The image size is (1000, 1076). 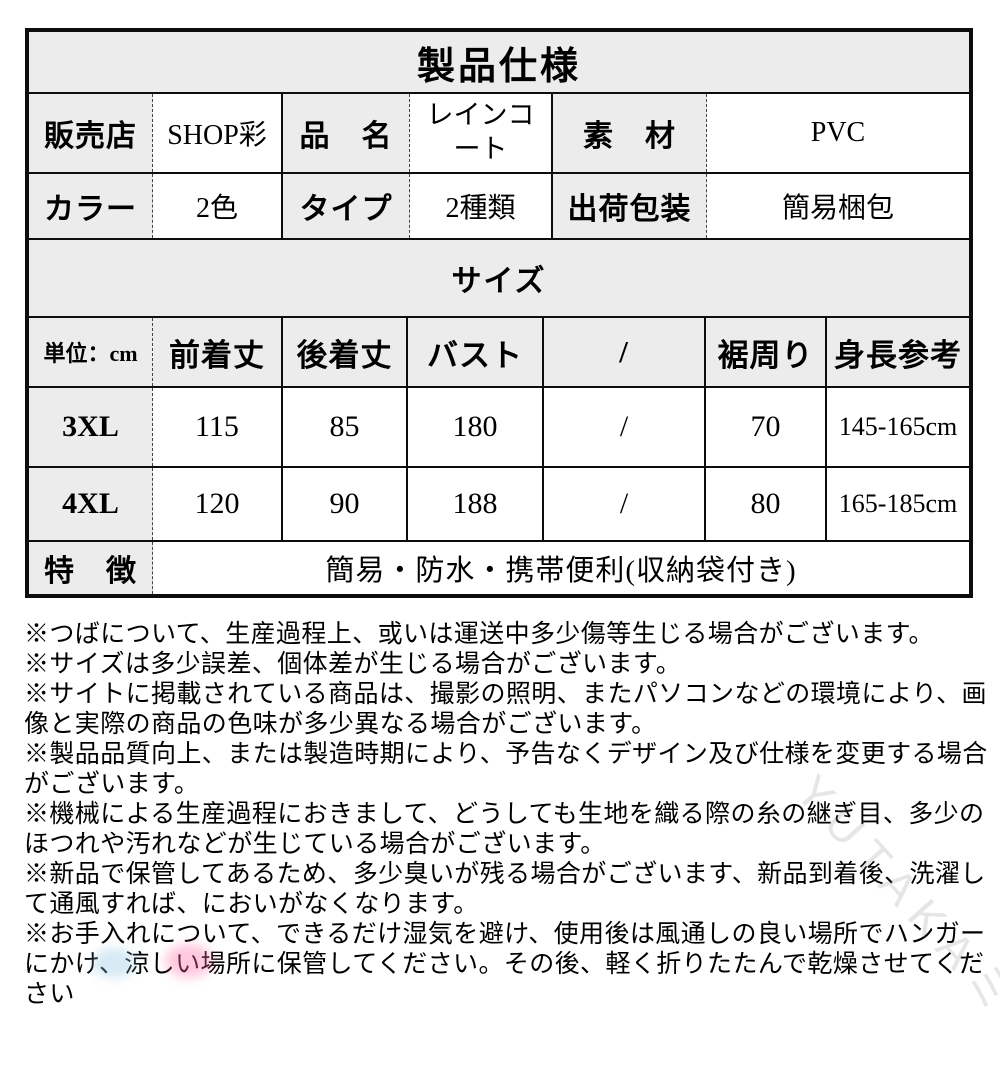 What do you see at coordinates (218, 427) in the screenshot?
I see `size-3xl-front-length: 115` at bounding box center [218, 427].